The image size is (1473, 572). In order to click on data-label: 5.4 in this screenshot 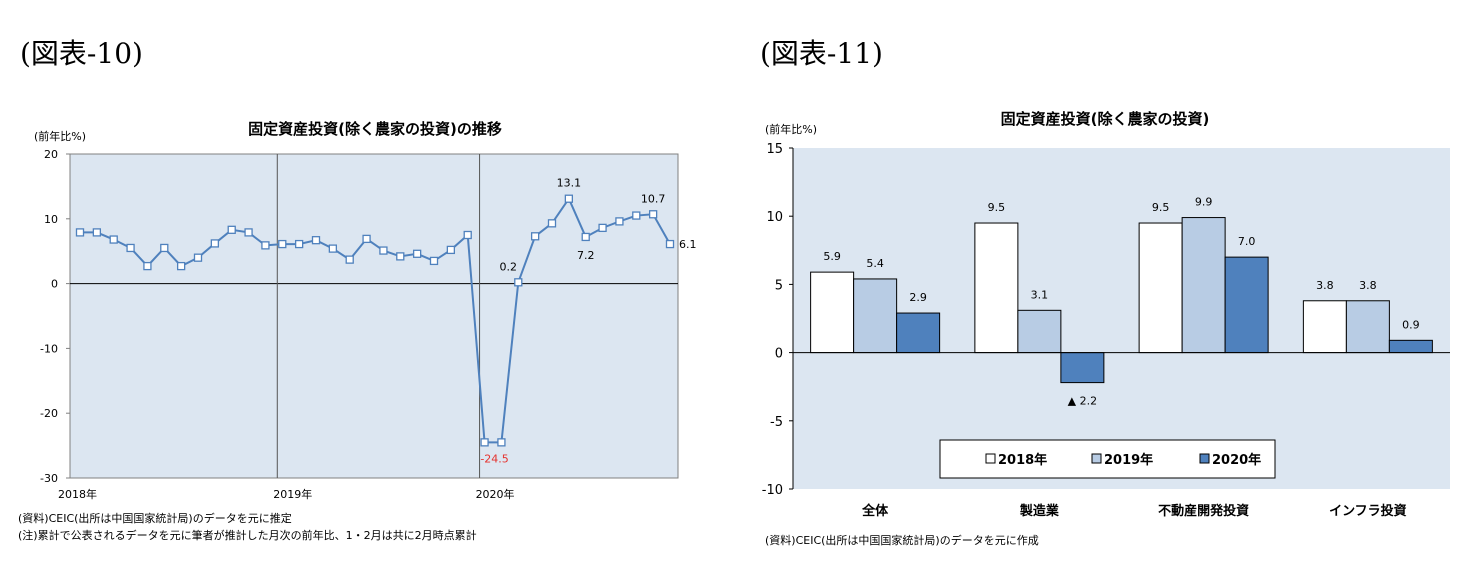, I will do `click(875, 263)`.